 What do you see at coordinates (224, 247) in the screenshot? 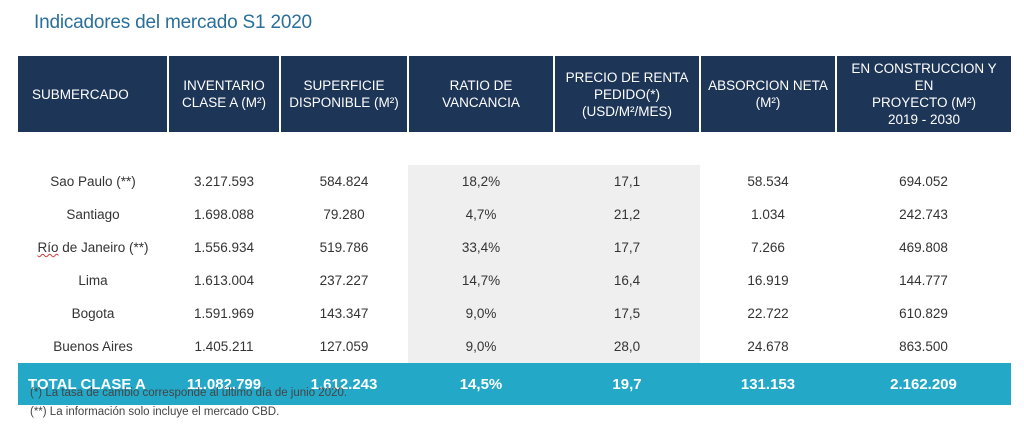
I see `table-cell: 1.556.934` at bounding box center [224, 247].